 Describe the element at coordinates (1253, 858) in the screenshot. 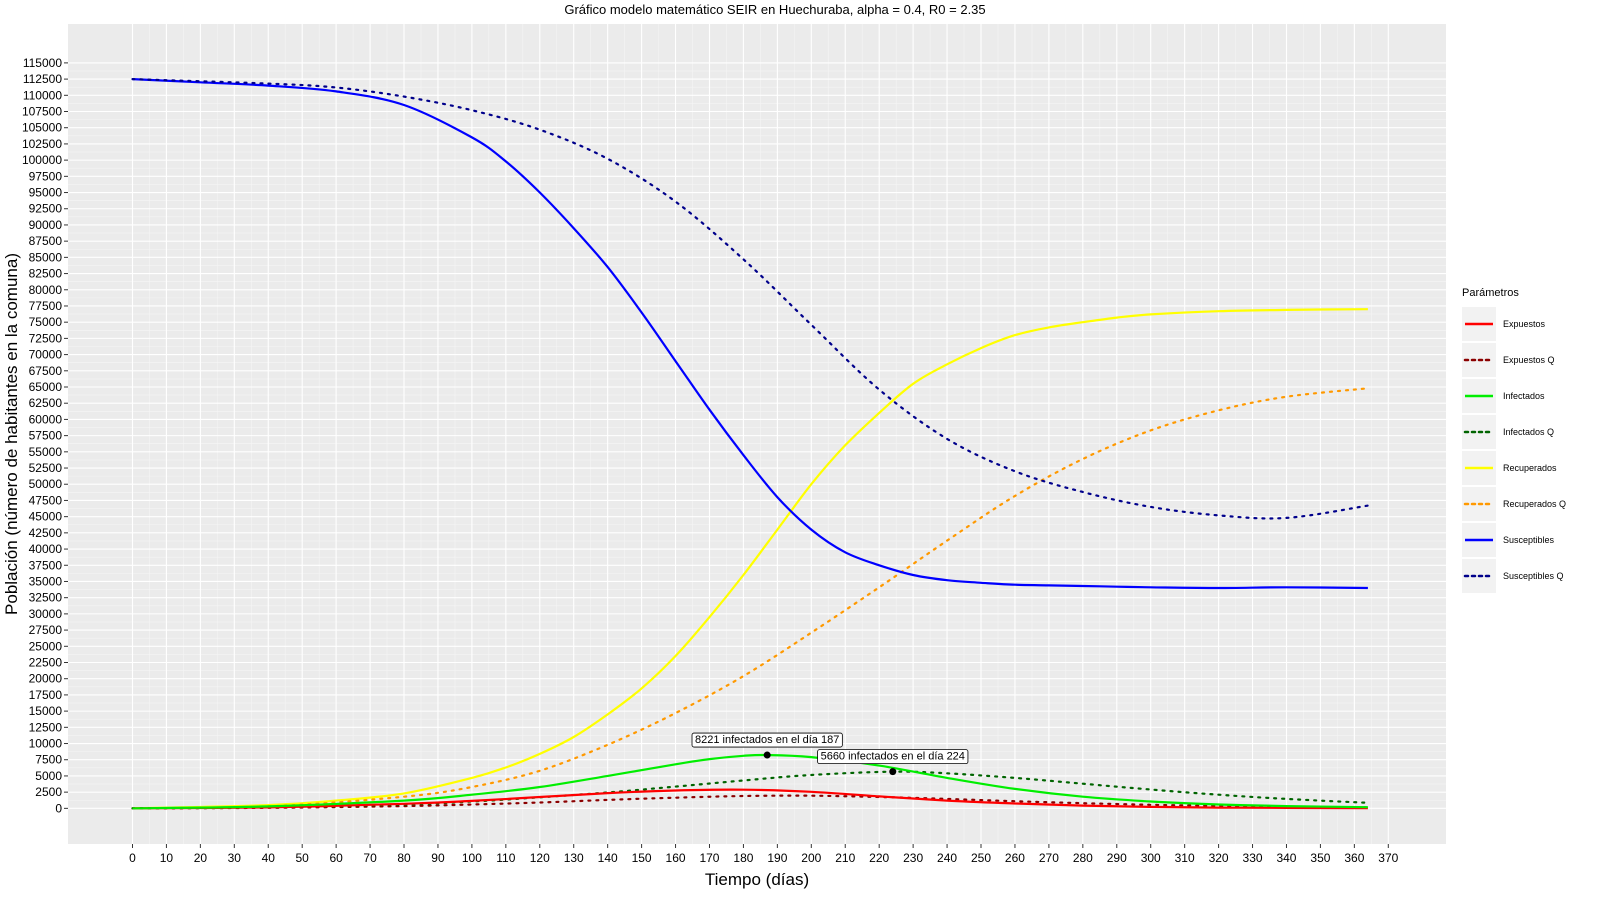

I see `x-tick-label: 330` at that location.